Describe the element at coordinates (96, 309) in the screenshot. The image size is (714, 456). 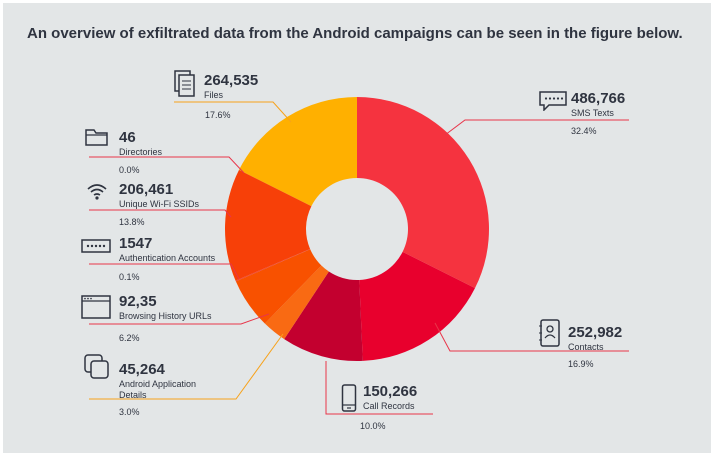
I see `browser-icon` at that location.